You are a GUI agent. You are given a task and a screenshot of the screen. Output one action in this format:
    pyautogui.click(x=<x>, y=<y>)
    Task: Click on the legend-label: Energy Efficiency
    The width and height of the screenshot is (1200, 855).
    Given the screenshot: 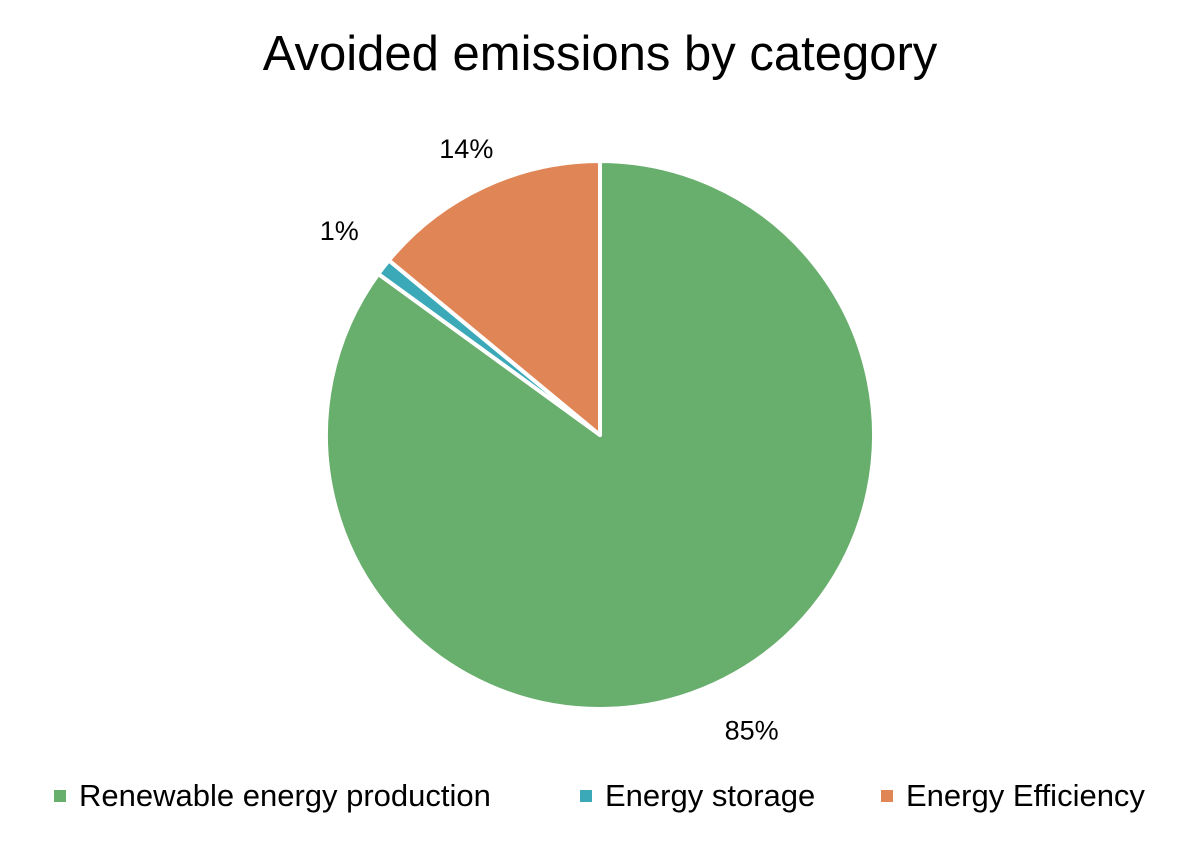 What is the action you would take?
    pyautogui.click(x=1025, y=795)
    